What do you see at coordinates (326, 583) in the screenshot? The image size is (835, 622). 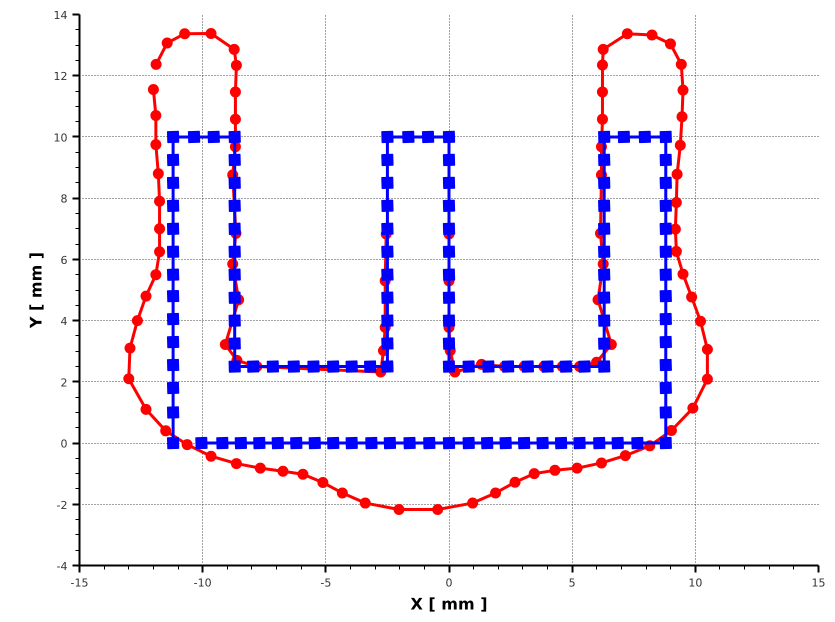 I see `x-tick-label: -5` at bounding box center [326, 583].